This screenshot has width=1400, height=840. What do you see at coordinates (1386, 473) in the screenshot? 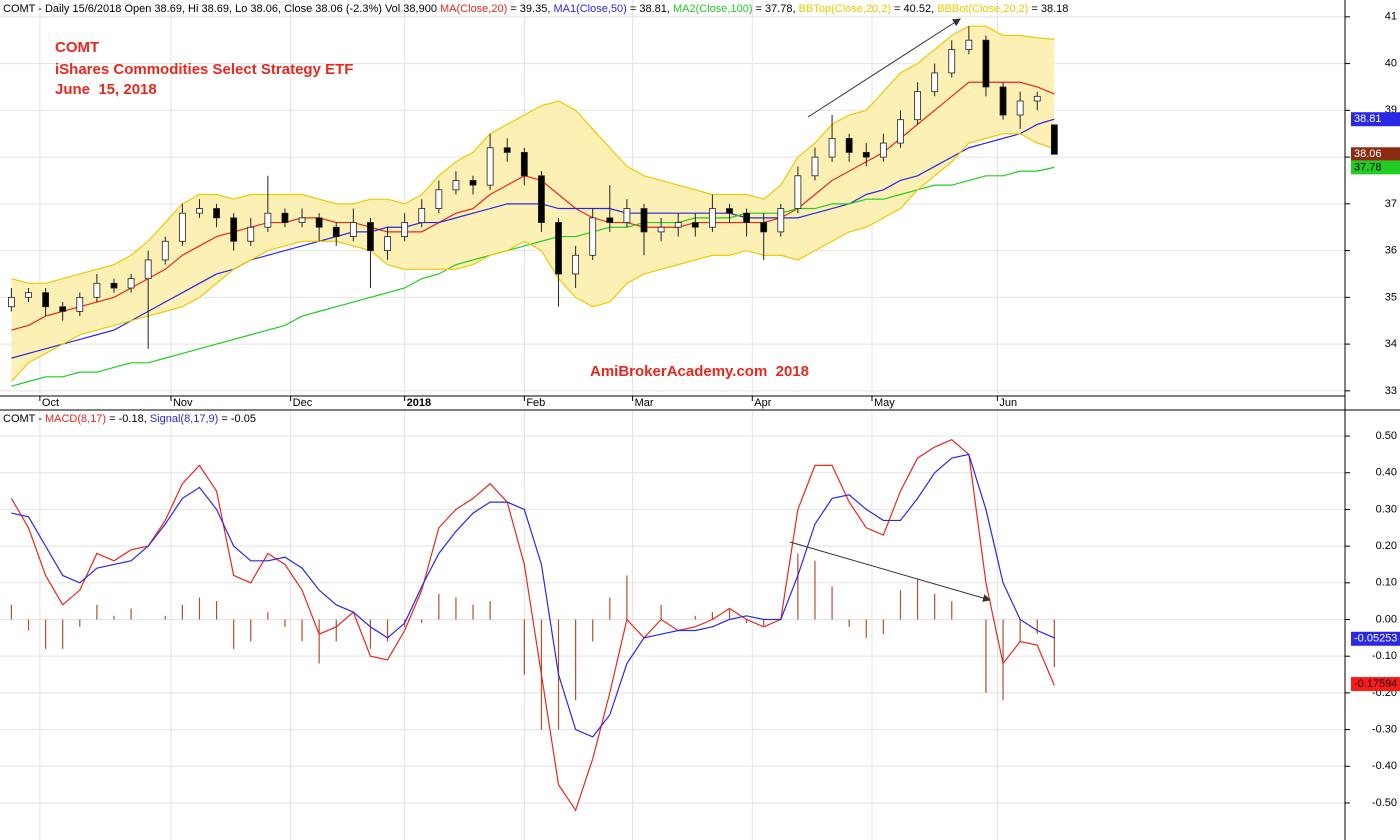
I see `y-tick-label: 0.40` at bounding box center [1386, 473].